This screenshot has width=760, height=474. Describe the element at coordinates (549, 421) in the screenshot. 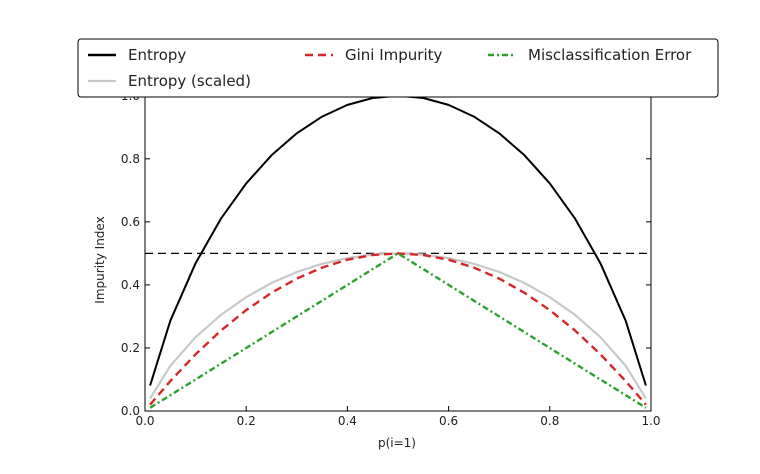

I see `x-tick-label: 0.8` at that location.